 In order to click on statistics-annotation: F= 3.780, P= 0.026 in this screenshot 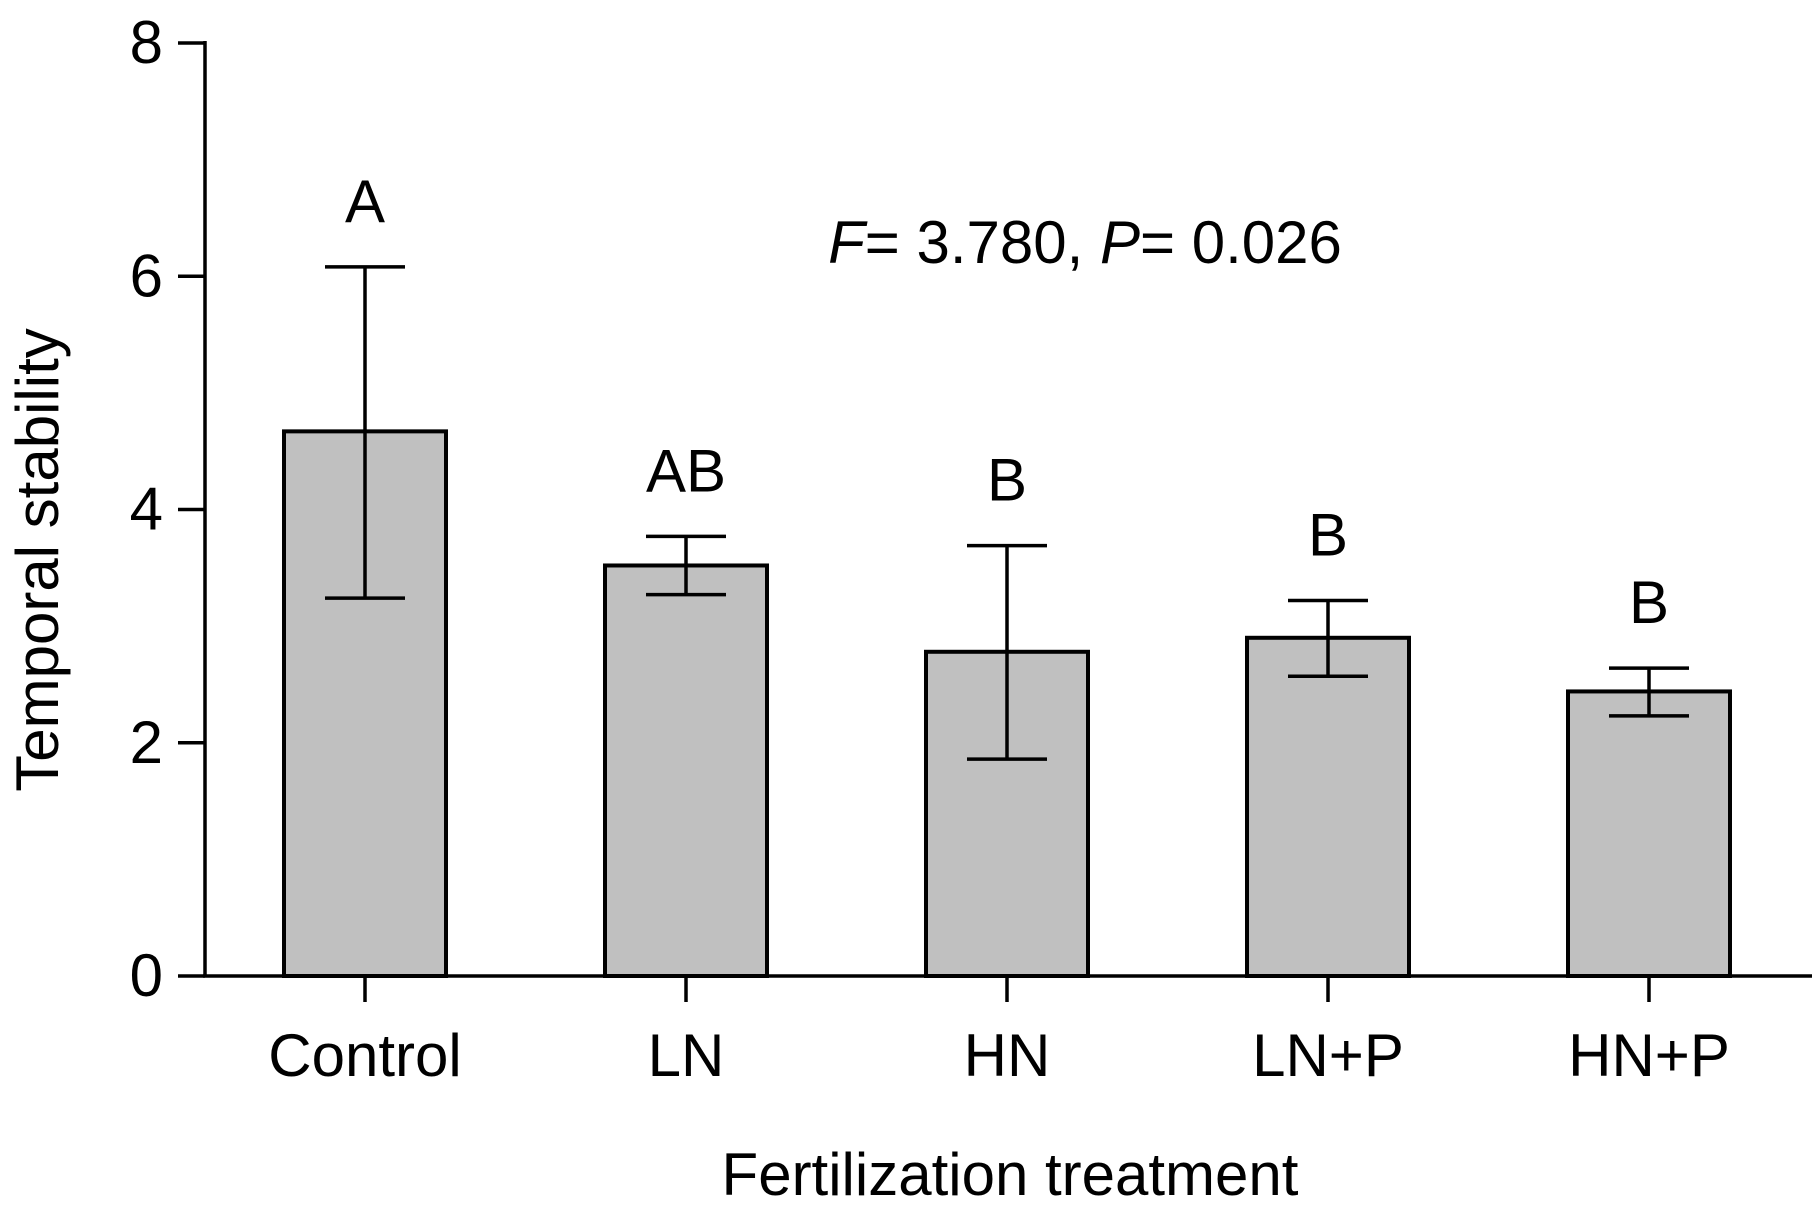, I will do `click(1085, 242)`.